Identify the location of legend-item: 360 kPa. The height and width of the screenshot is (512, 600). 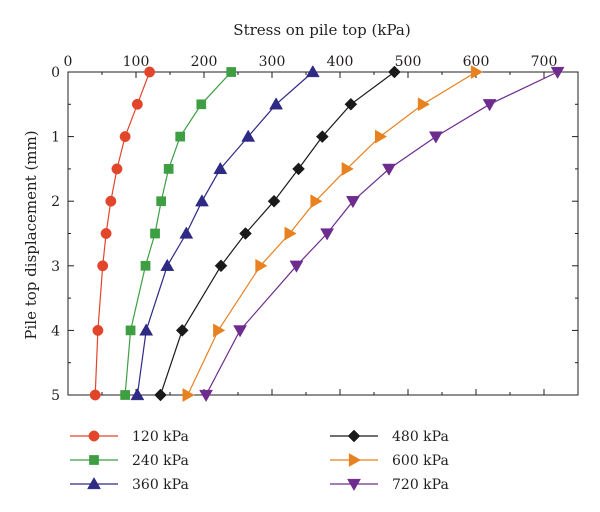
(129, 484).